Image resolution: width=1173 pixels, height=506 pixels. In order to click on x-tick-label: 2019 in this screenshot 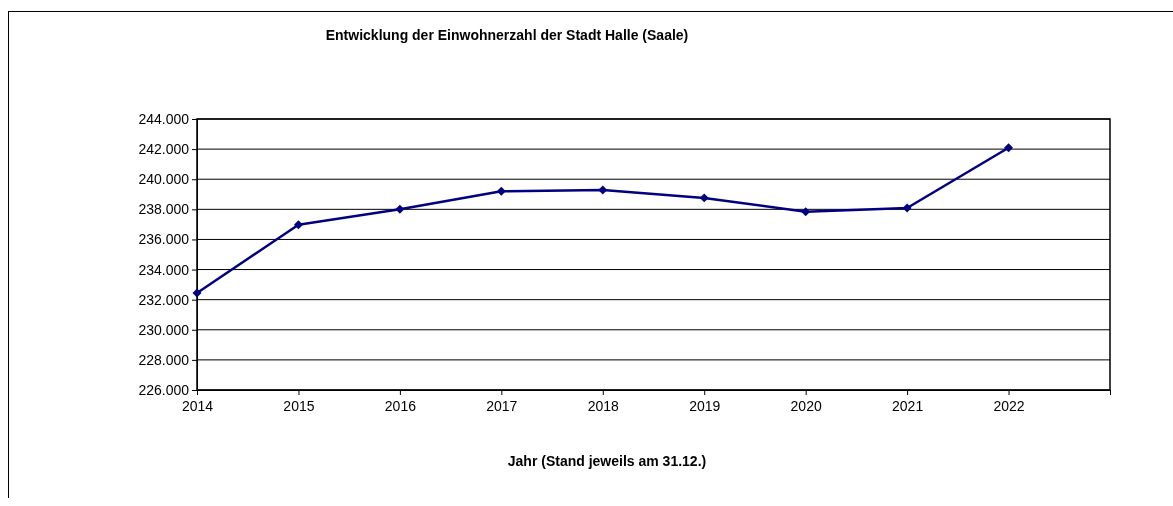, I will do `click(705, 405)`.